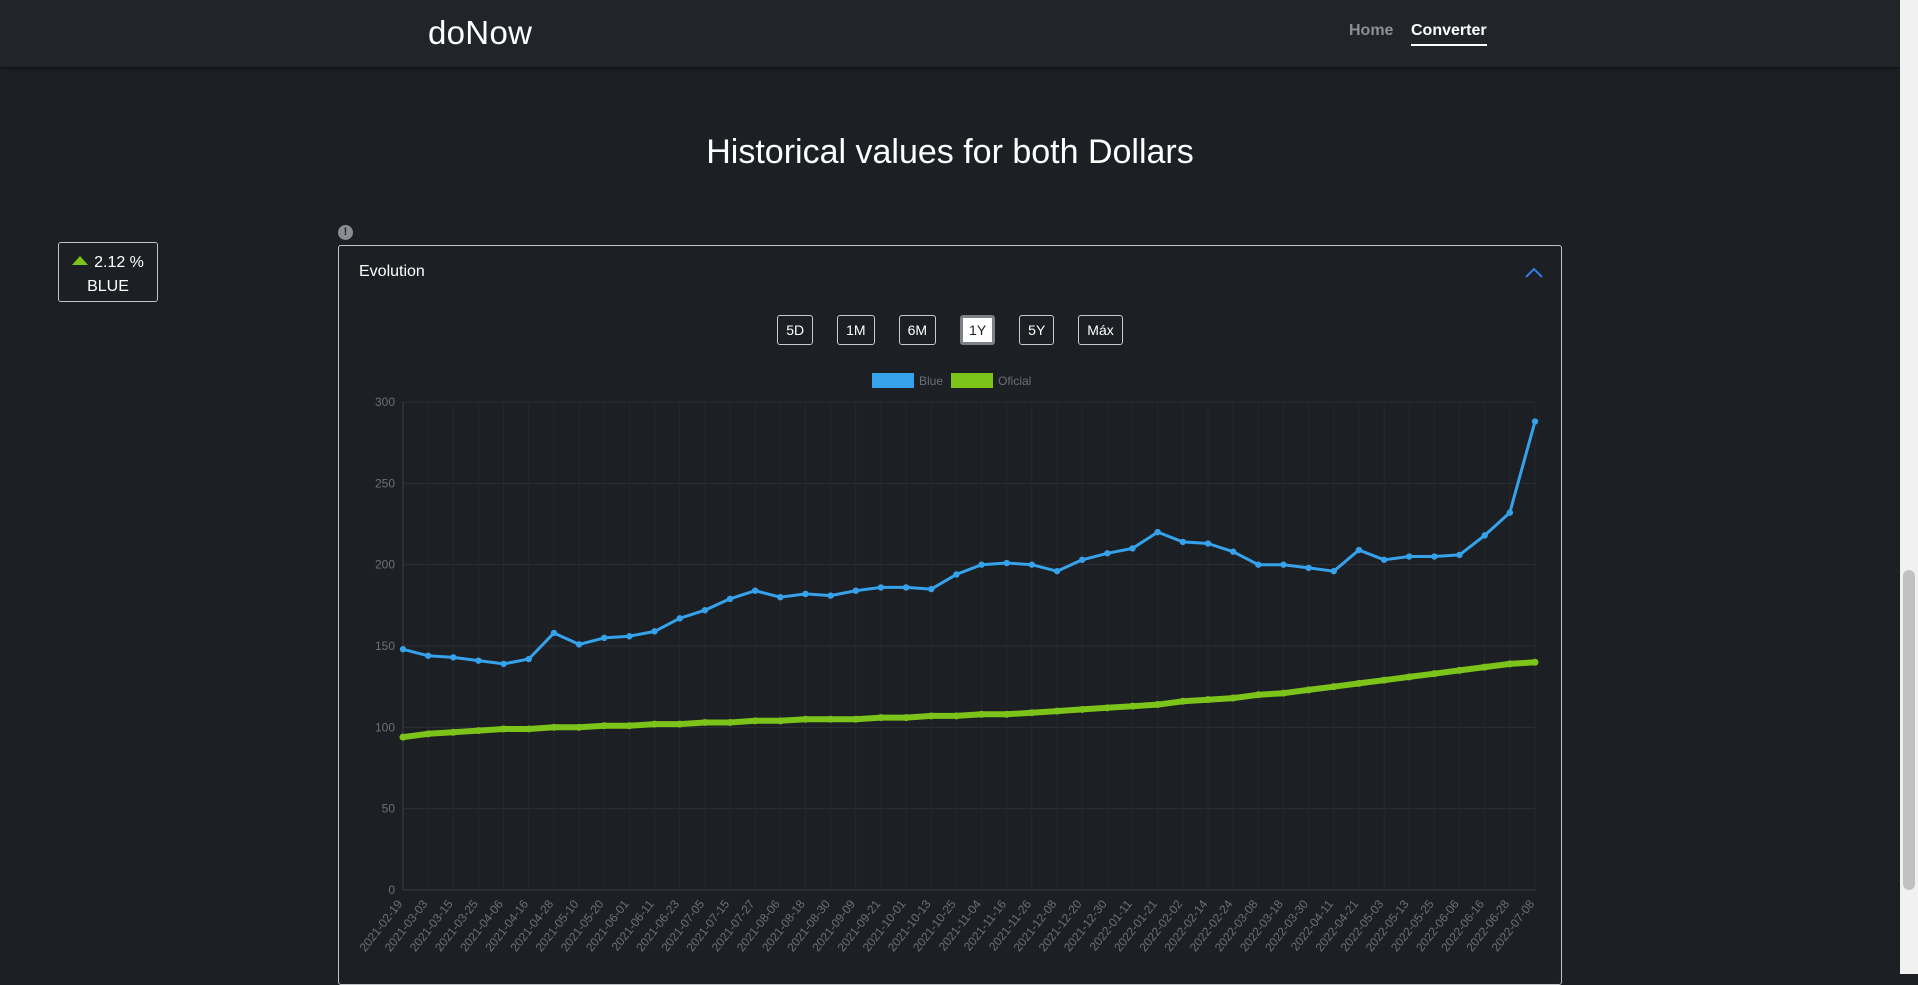  Describe the element at coordinates (931, 381) in the screenshot. I see `legend-label-blue: Blue` at that location.